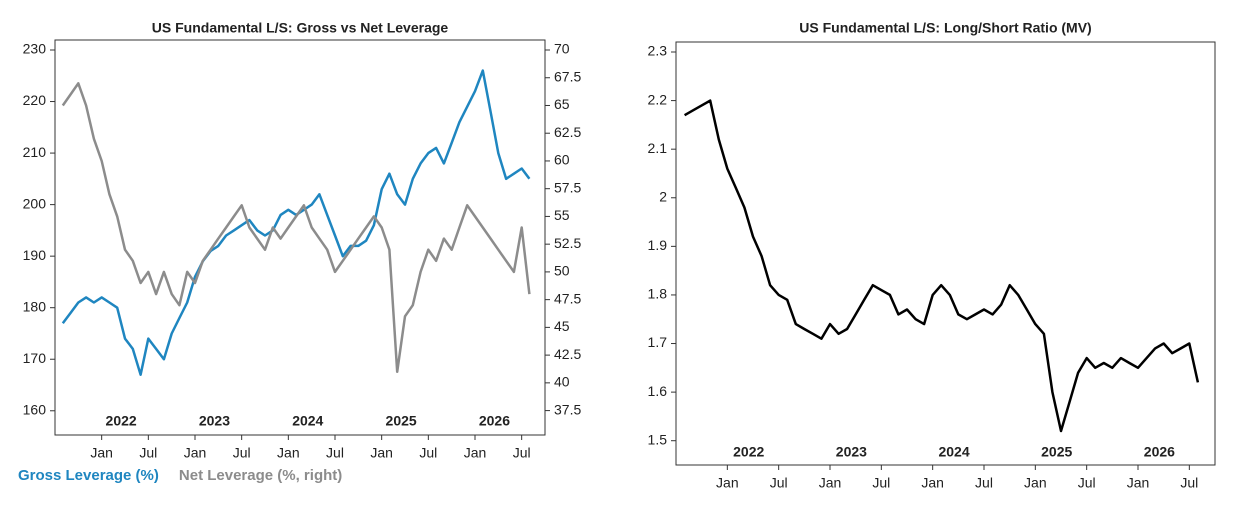 The height and width of the screenshot is (523, 1233). What do you see at coordinates (88, 475) in the screenshot?
I see `legend-entry: Gross Leverage (%)` at bounding box center [88, 475].